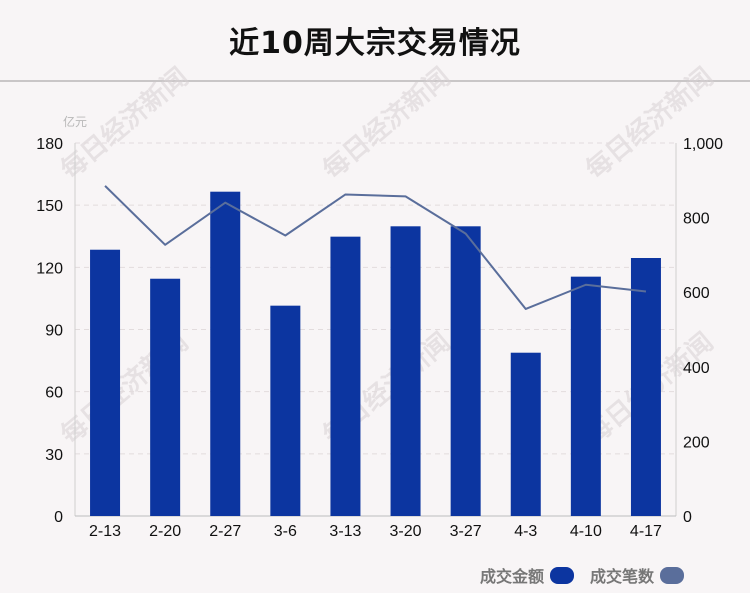 The height and width of the screenshot is (593, 750). I want to click on x-tick-label: 4-17, so click(646, 531).